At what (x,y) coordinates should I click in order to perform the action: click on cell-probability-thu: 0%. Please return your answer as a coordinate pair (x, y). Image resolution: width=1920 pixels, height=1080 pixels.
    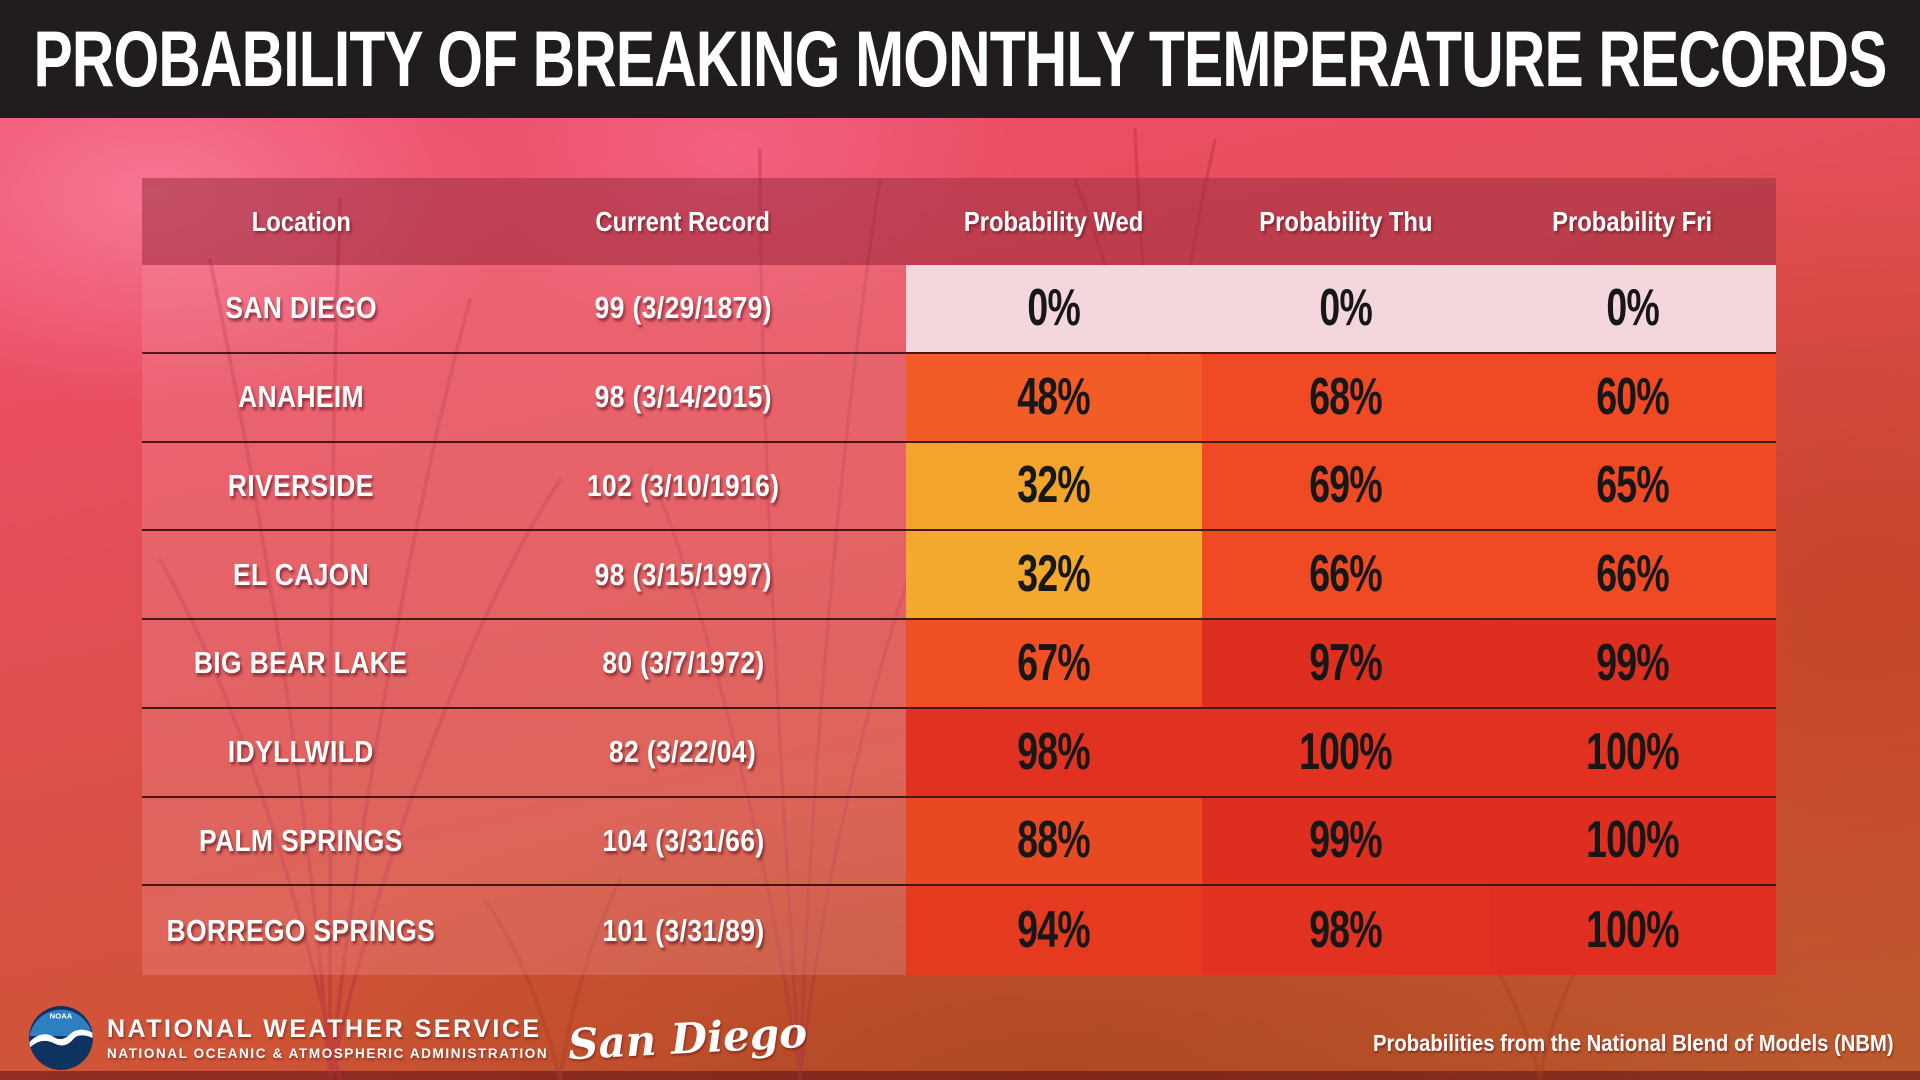
    Looking at the image, I should click on (1345, 308).